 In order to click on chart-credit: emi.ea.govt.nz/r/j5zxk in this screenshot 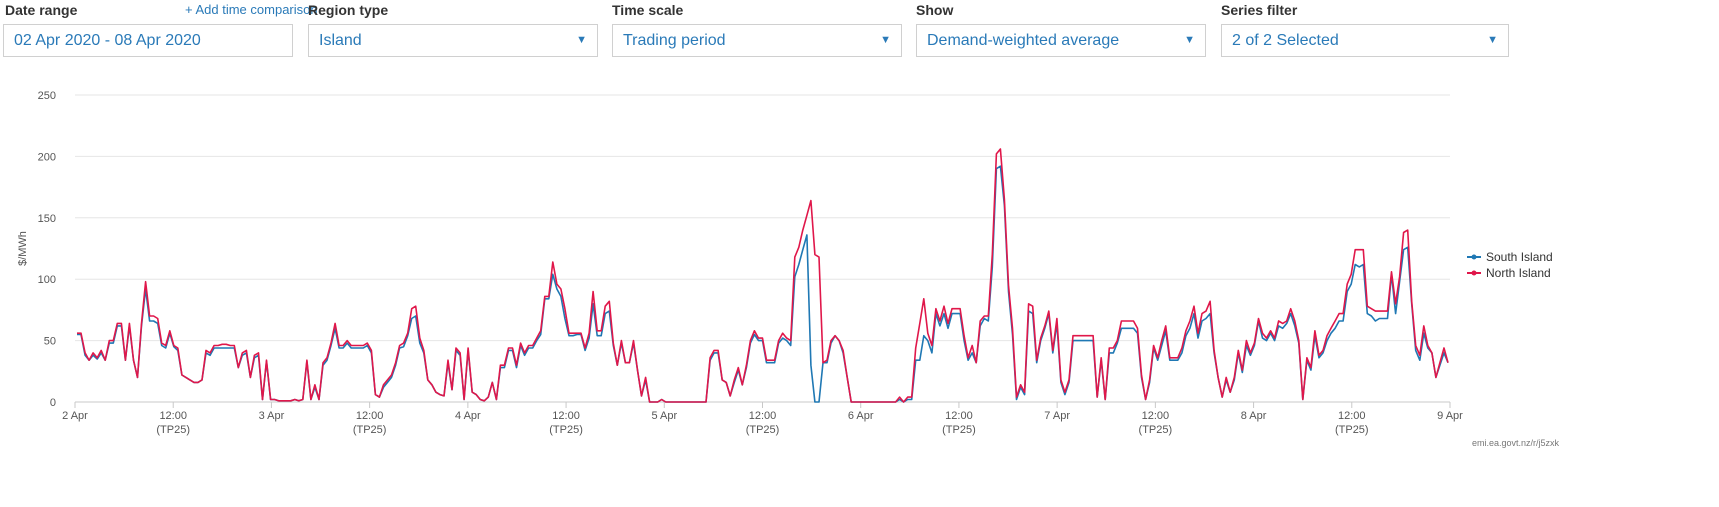, I will do `click(1516, 443)`.